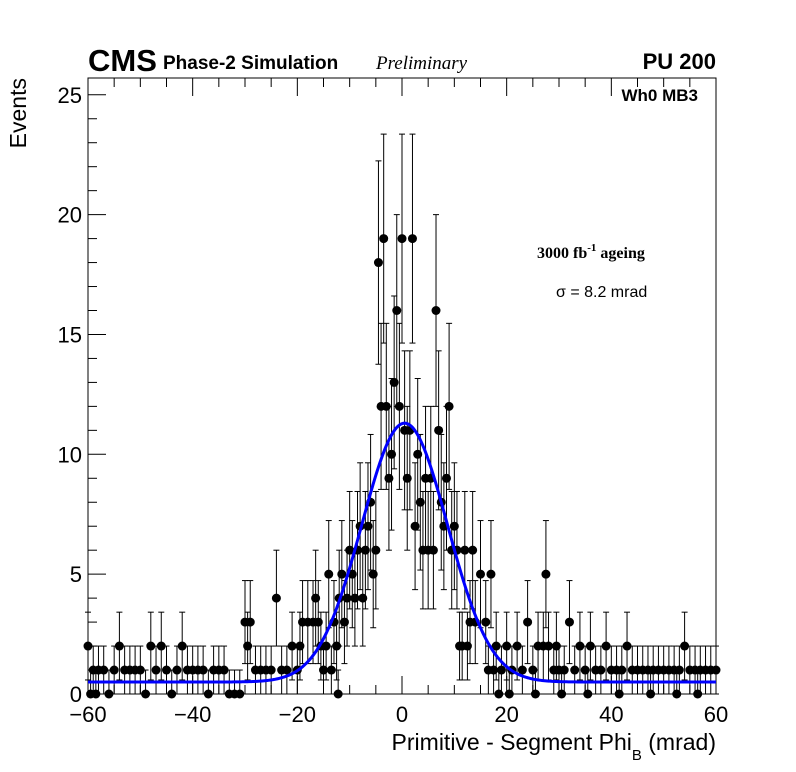 This screenshot has height=772, width=796. Describe the element at coordinates (70, 95) in the screenshot. I see `y-tick-label: 25` at that location.